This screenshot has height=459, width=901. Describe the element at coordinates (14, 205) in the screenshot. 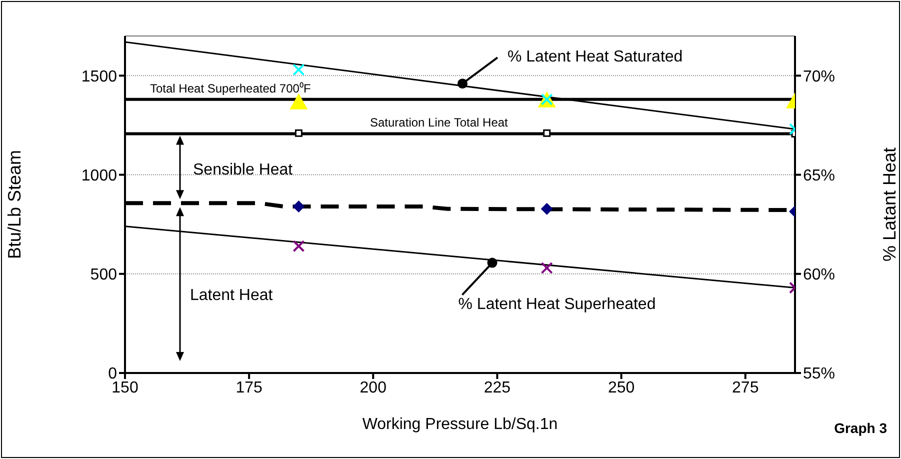

I see `y-axis-title: Btu/Lb Steam` at that location.